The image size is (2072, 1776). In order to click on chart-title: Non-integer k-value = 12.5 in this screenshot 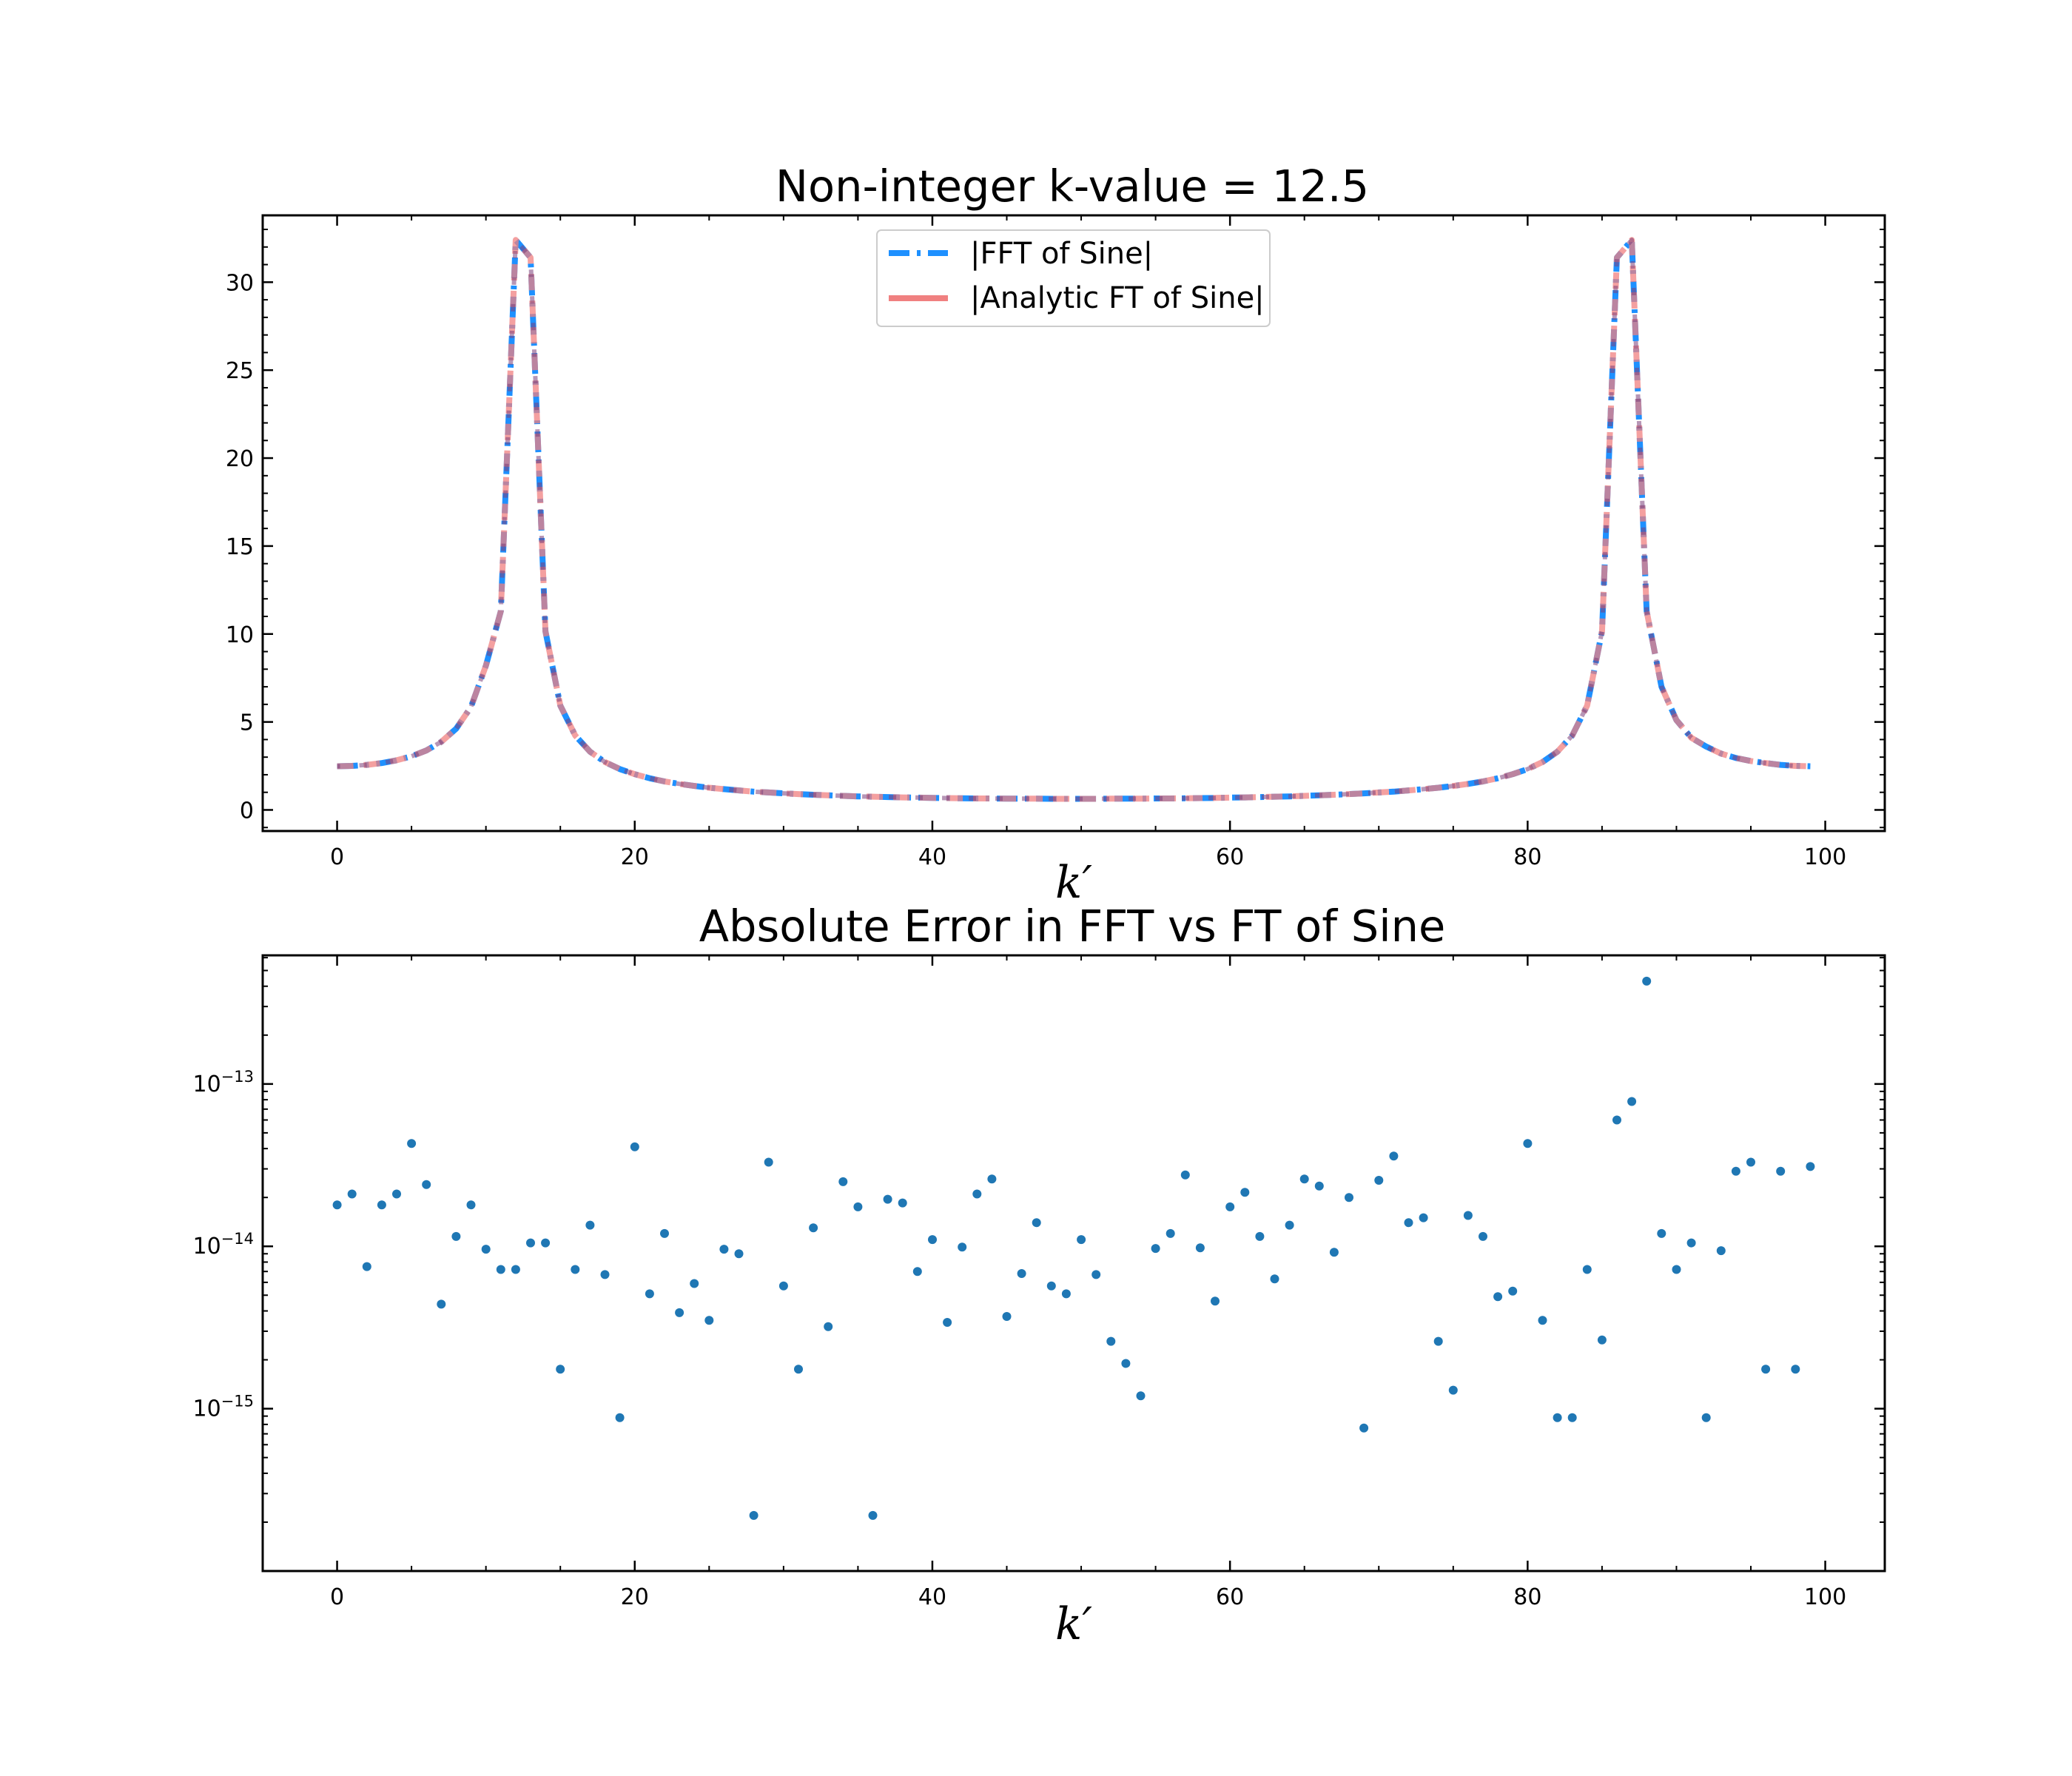, I will do `click(1072, 186)`.